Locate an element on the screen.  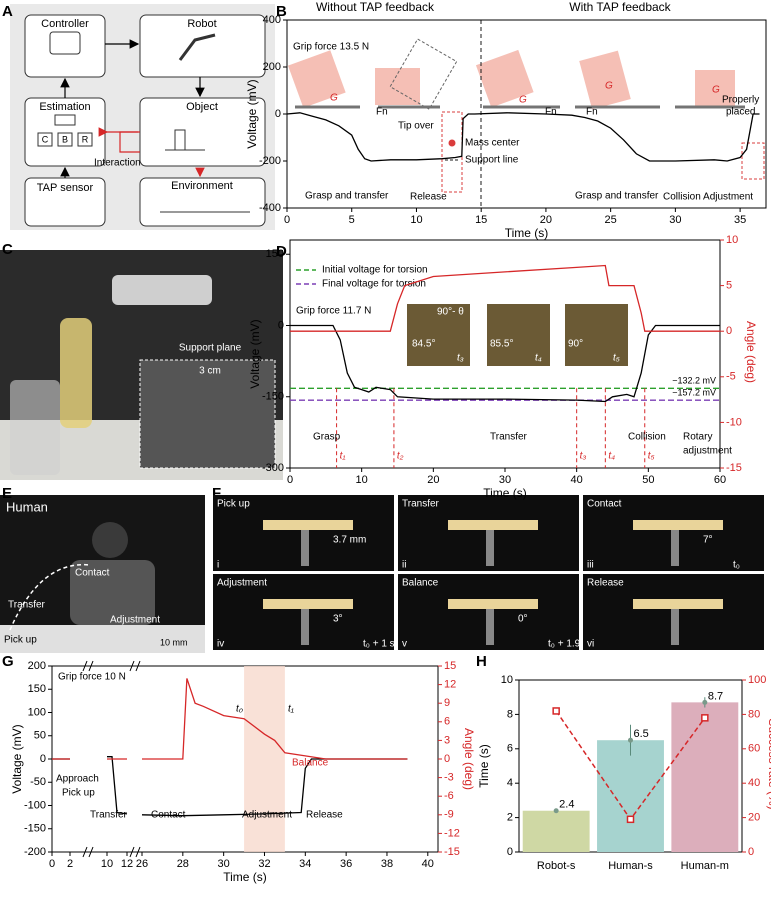
annotation: Grip force 13.5 N is located at coordinates (331, 47).